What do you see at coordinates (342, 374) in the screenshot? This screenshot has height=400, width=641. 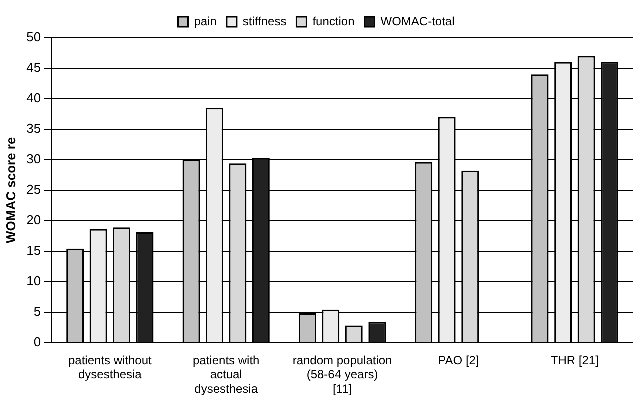 I see `x-tick-label: random population (58-64 years) [11]` at bounding box center [342, 374].